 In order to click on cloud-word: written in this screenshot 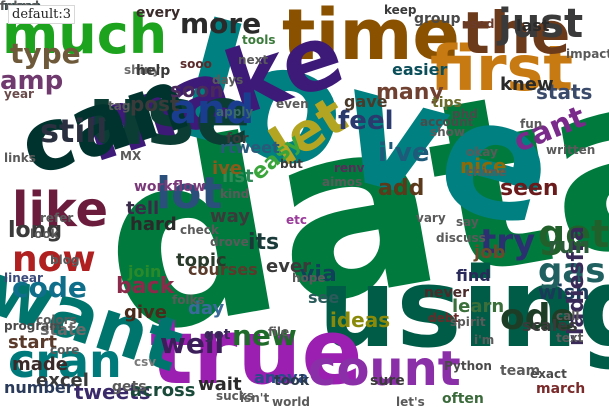, I will do `click(571, 150)`.